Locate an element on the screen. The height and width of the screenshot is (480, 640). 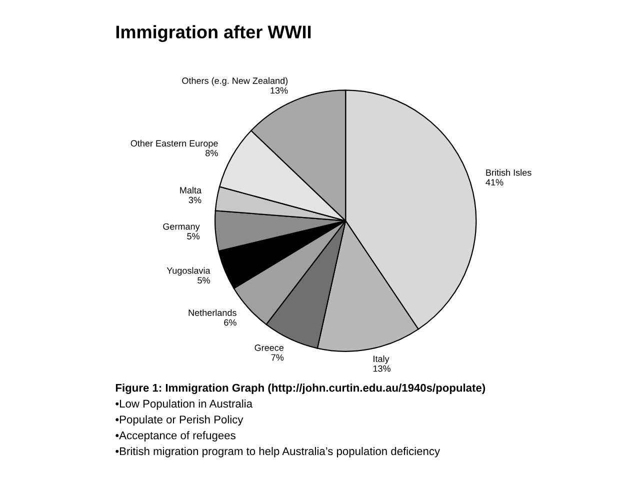
slice-label: Malta is located at coordinates (191, 190).